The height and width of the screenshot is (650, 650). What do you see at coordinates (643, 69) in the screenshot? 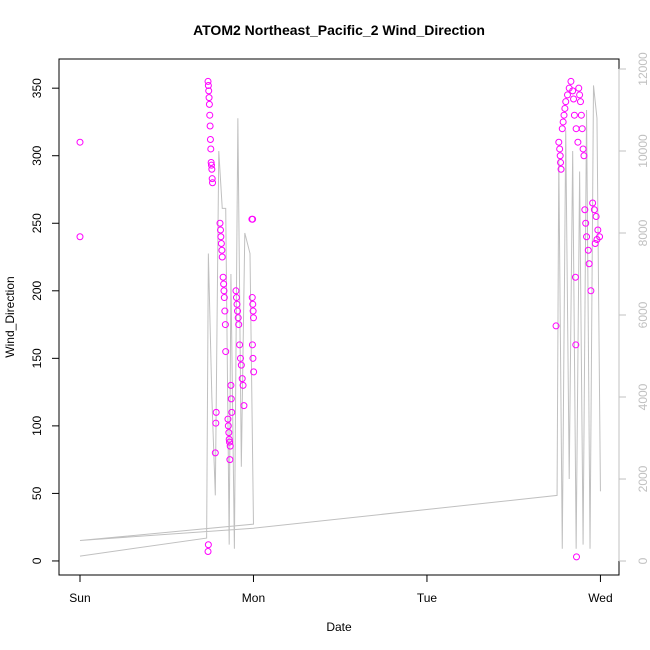
I see `y2-tick-label: 12000` at bounding box center [643, 69].